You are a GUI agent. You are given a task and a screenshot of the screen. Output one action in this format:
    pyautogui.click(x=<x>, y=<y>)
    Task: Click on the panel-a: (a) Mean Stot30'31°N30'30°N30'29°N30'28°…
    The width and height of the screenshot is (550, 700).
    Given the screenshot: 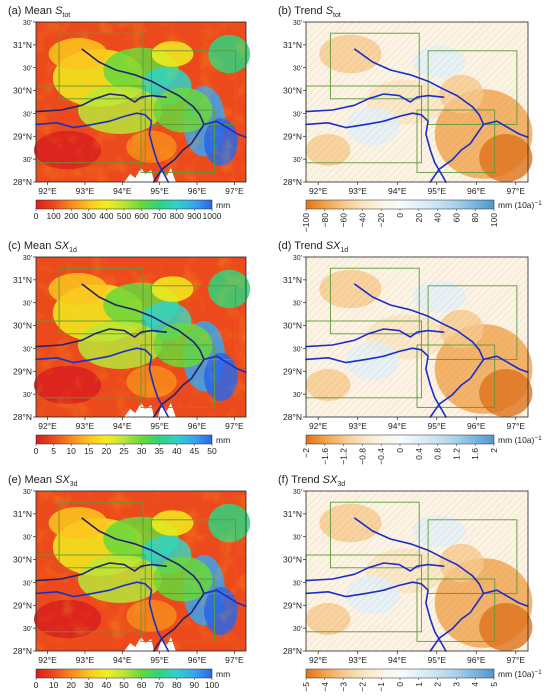 What is the action you would take?
    pyautogui.click(x=129, y=113)
    